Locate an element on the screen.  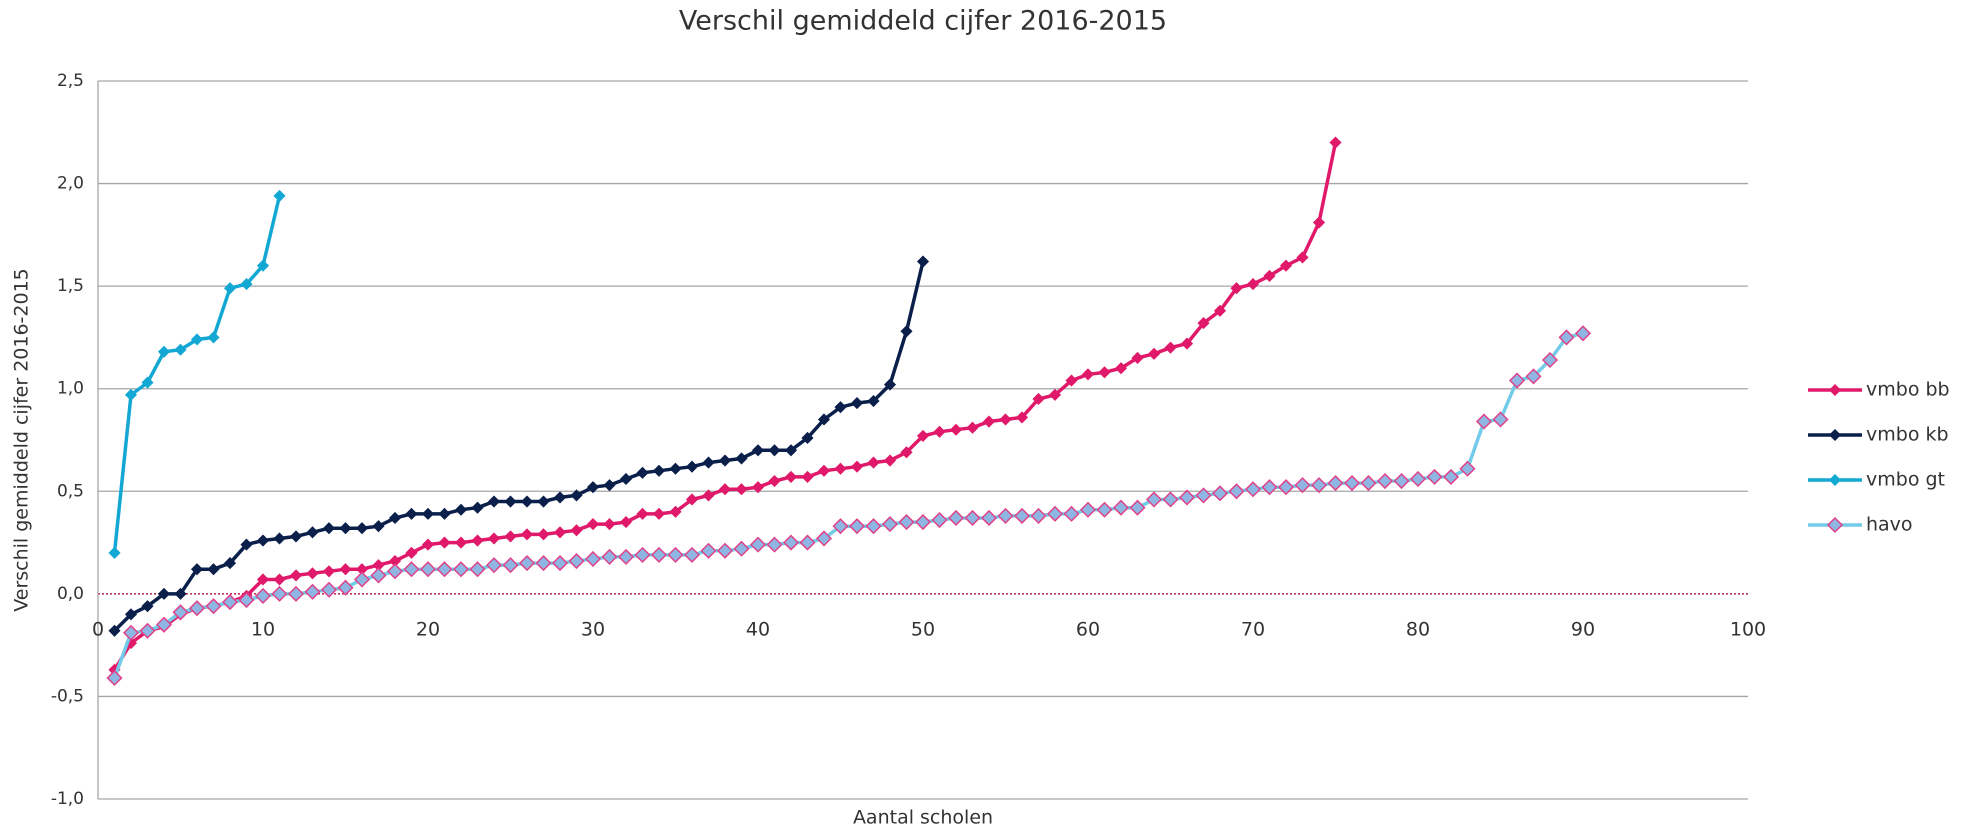
chart-title: Verschil gemiddeld cijfer 2016-2015 is located at coordinates (923, 21).